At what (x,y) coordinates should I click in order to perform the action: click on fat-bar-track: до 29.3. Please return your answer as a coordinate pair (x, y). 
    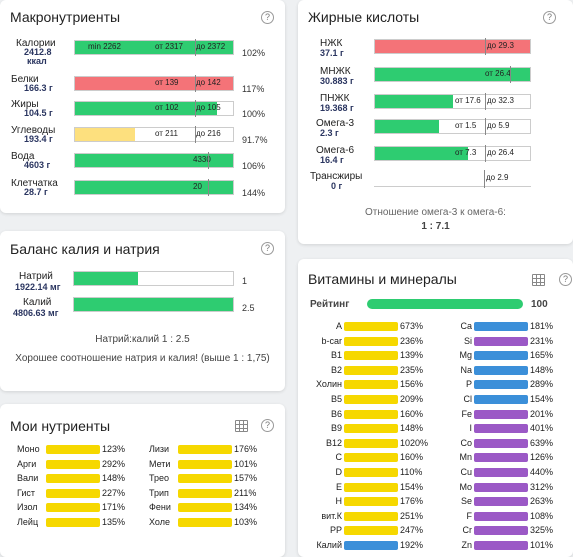
    Looking at the image, I should click on (452, 46).